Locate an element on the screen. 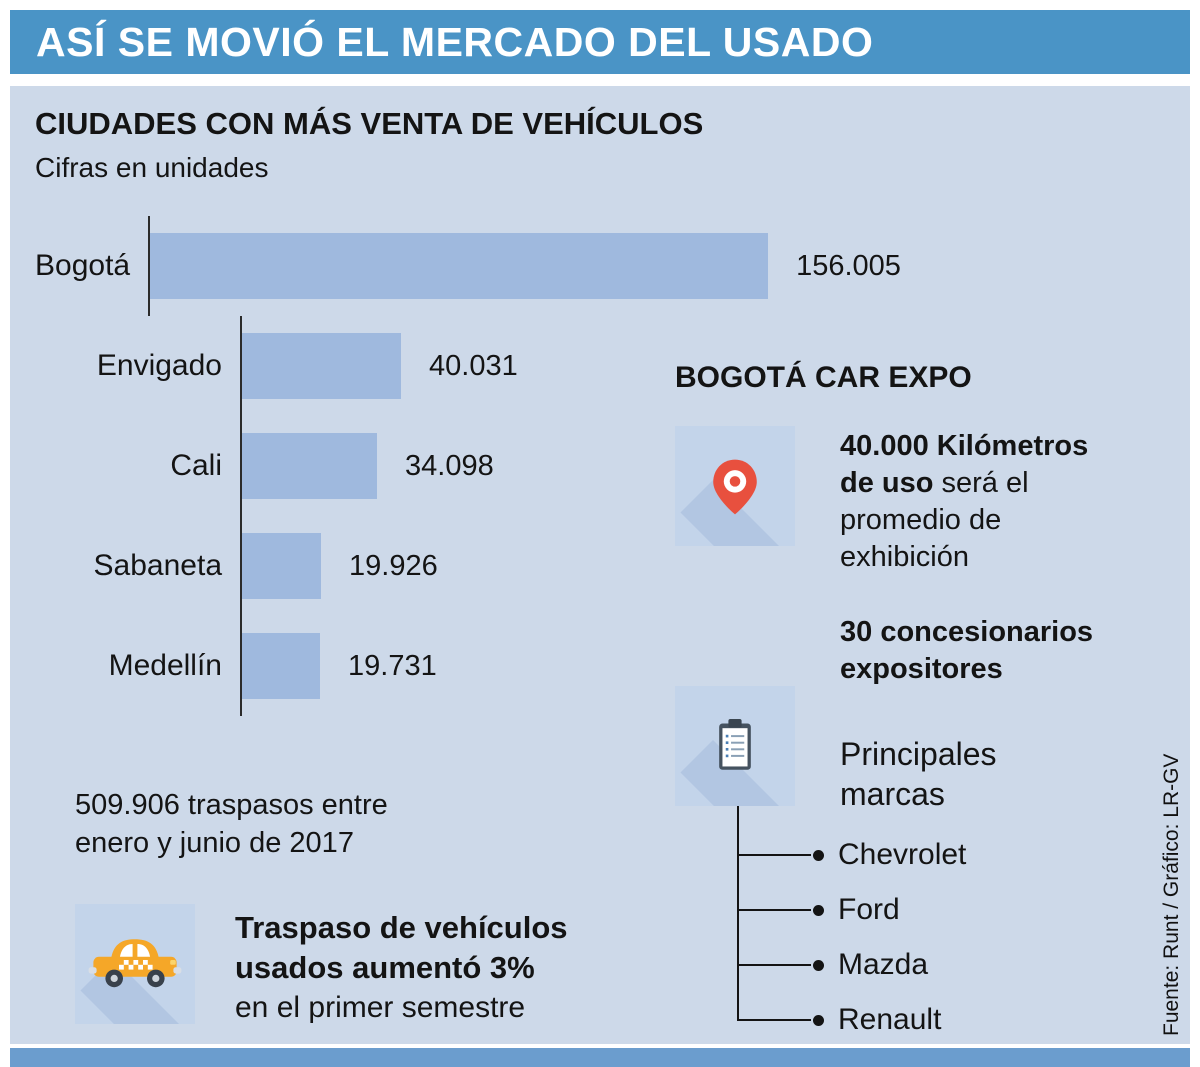  clipboard-icon is located at coordinates (735, 744).